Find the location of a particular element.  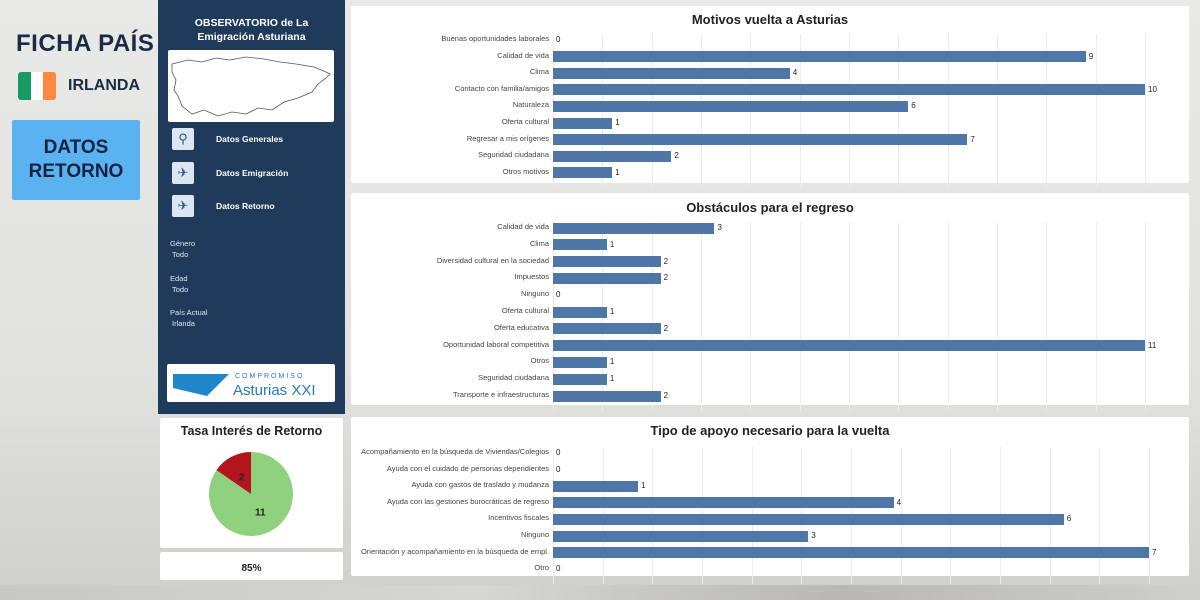

filter-label: País Actual is located at coordinates (189, 312).